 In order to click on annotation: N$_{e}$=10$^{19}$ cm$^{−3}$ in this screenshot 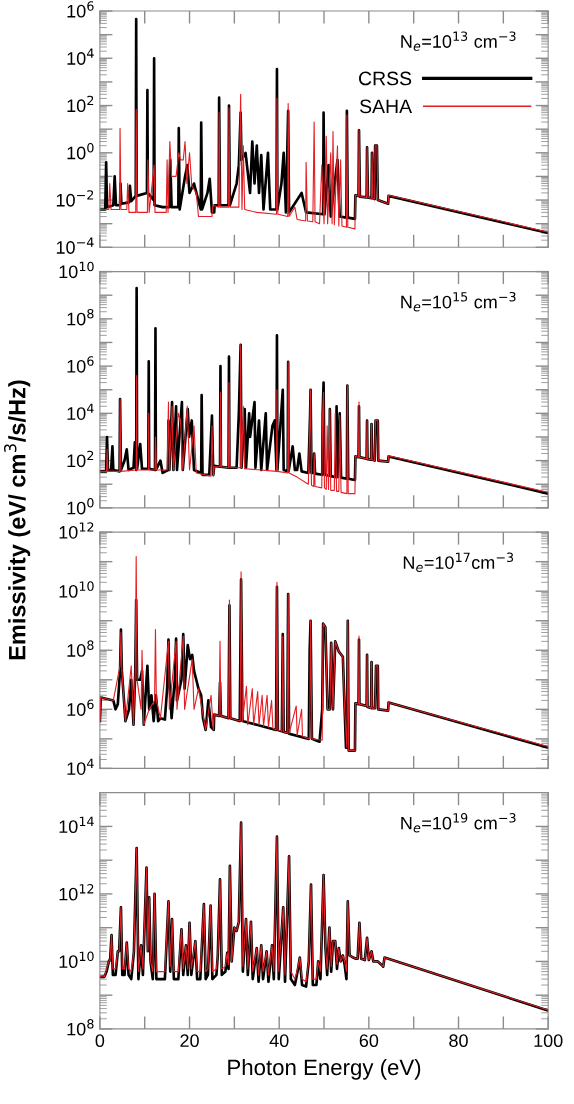, I will do `click(458, 823)`.